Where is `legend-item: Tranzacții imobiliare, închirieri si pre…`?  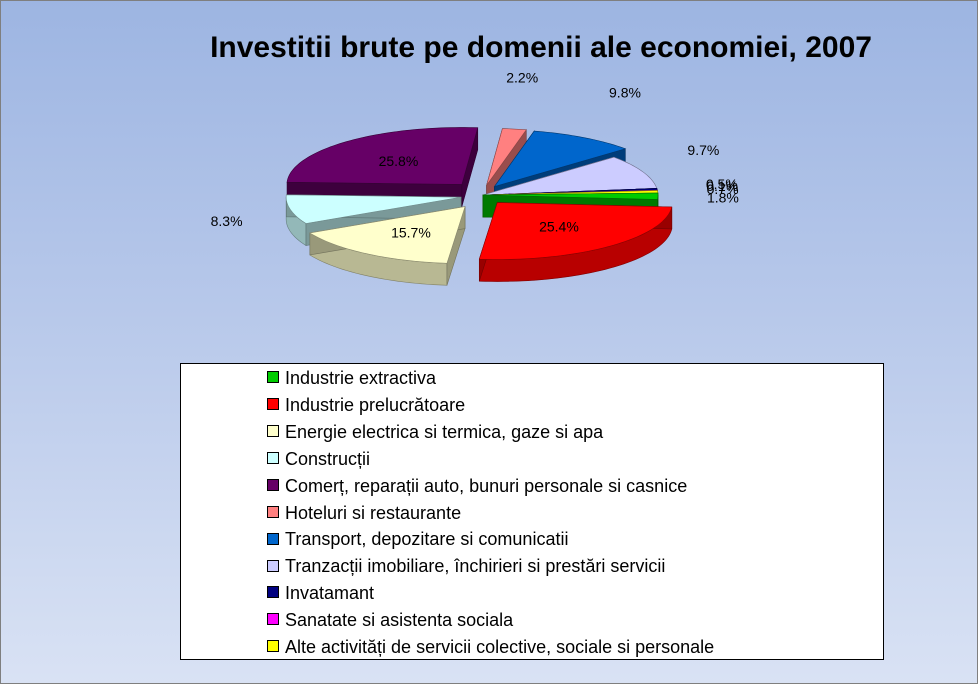 legend-item: Tranzacții imobiliare, închirieri si pre… is located at coordinates (466, 566).